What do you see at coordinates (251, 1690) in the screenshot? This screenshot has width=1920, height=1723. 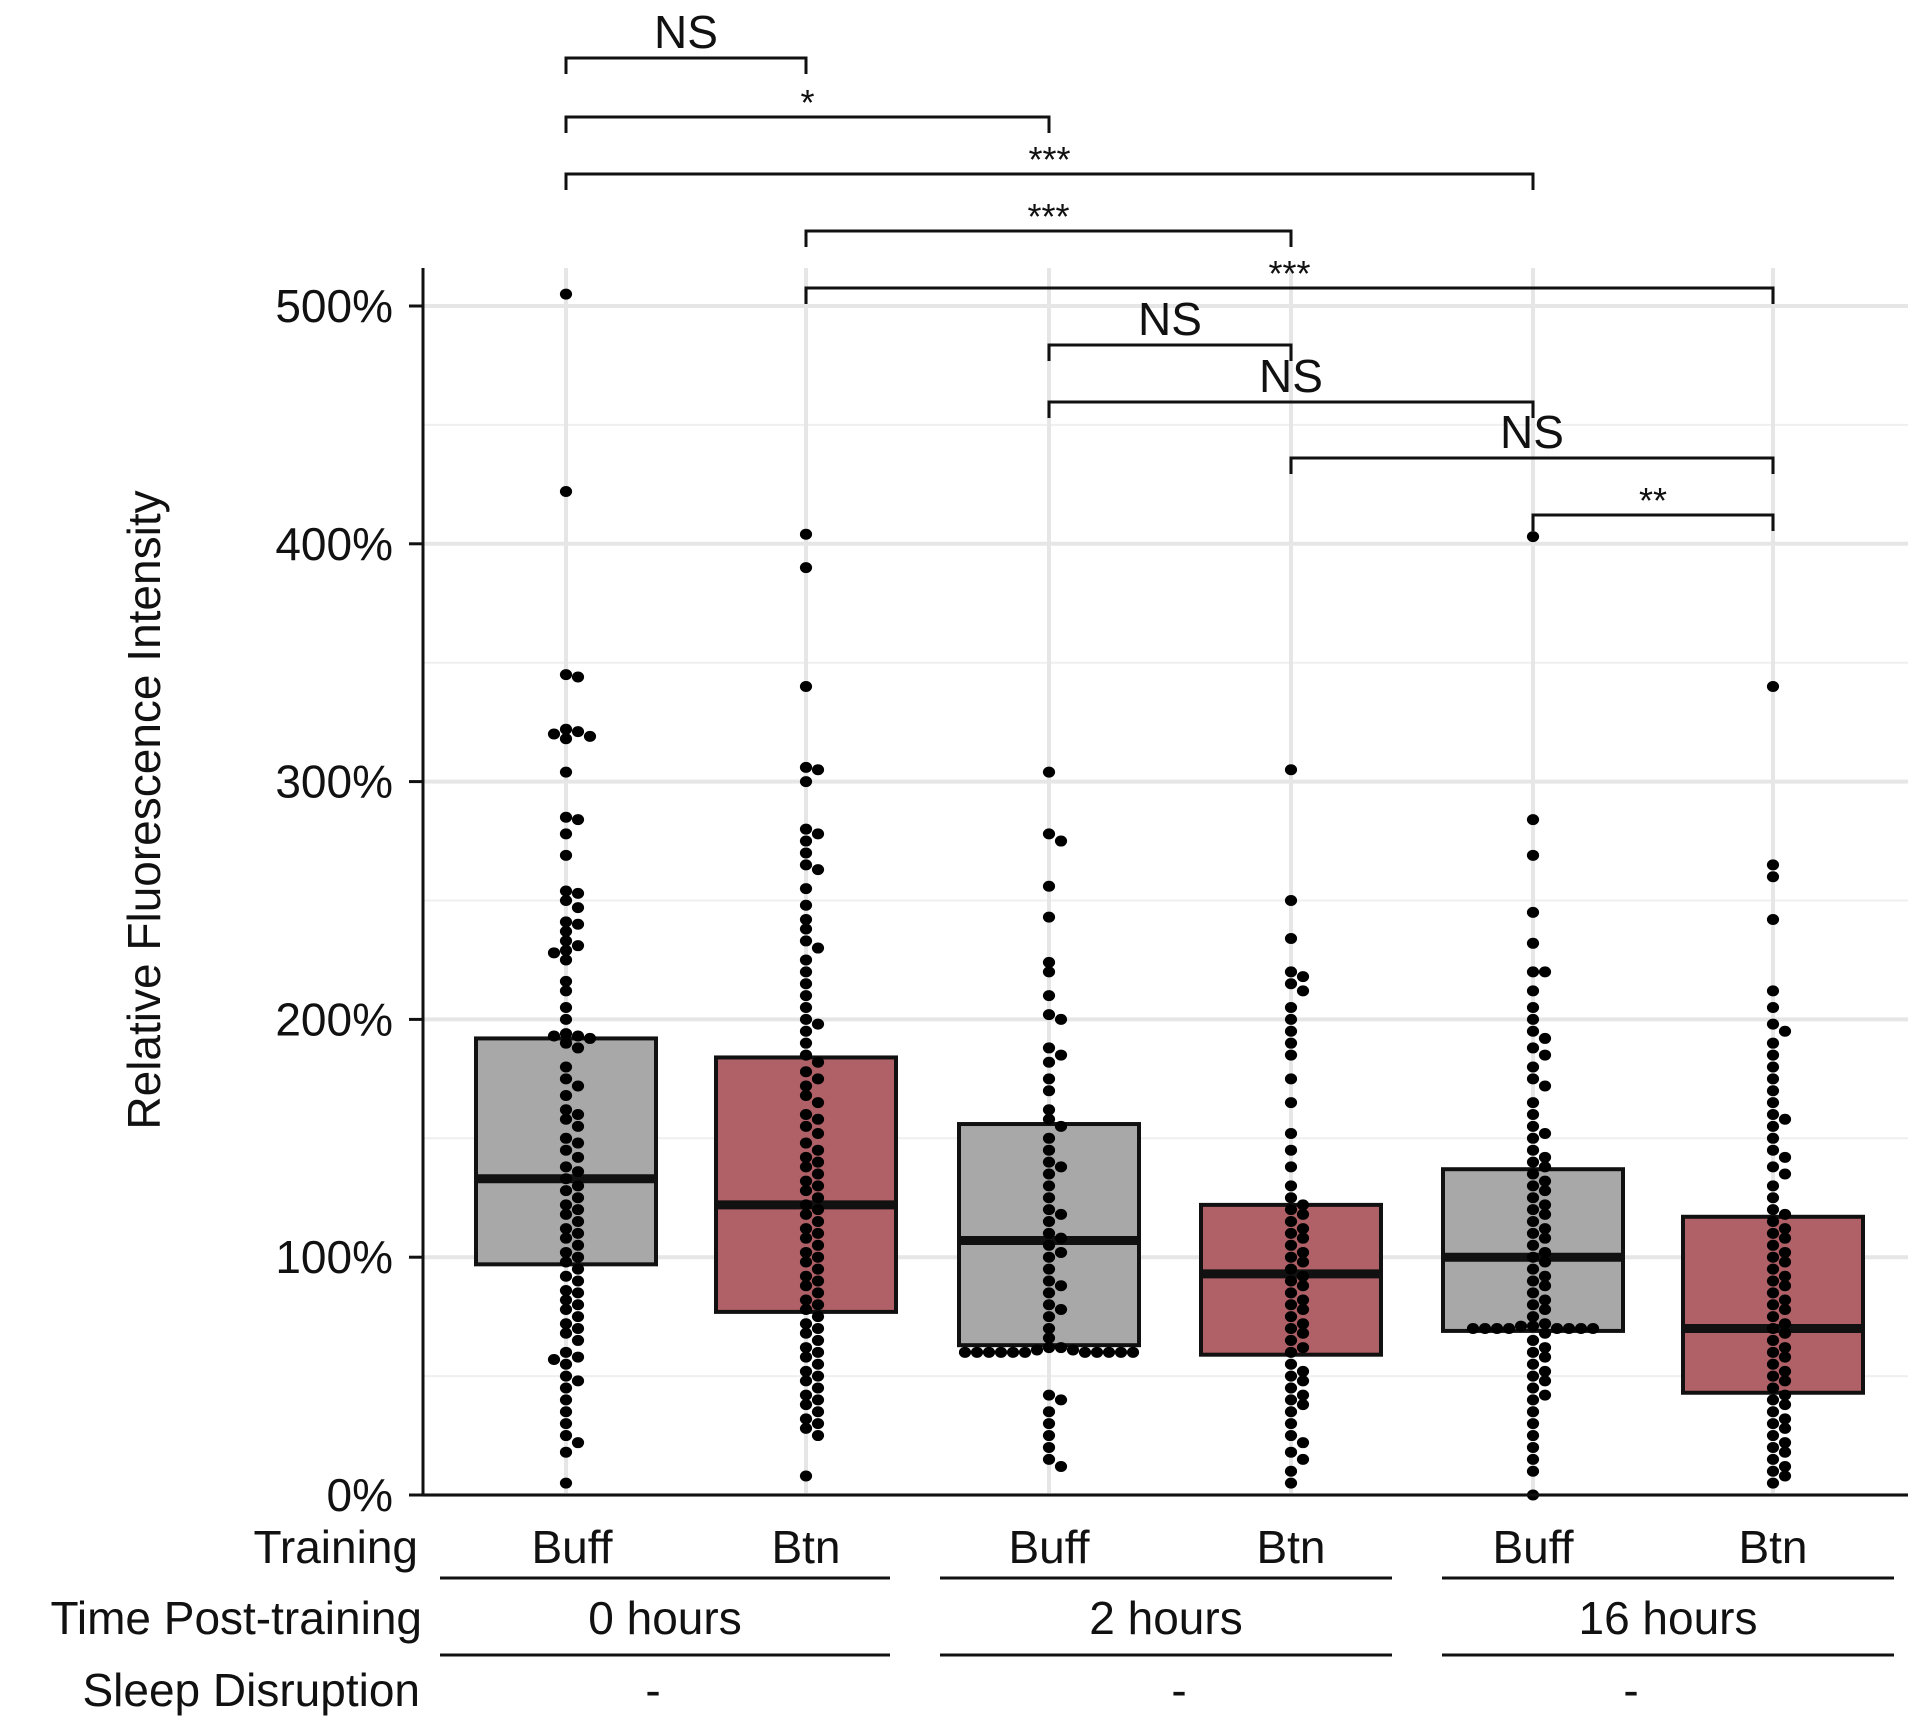 I see `row-label-sleep: Sleep Disruption` at bounding box center [251, 1690].